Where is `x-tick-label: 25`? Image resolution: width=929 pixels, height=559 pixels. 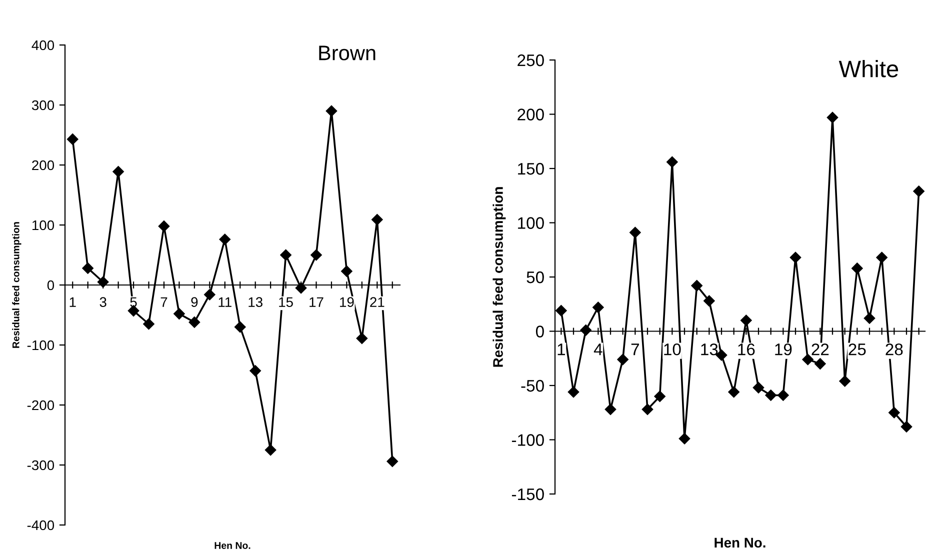
x-tick-label: 25 is located at coordinates (857, 349).